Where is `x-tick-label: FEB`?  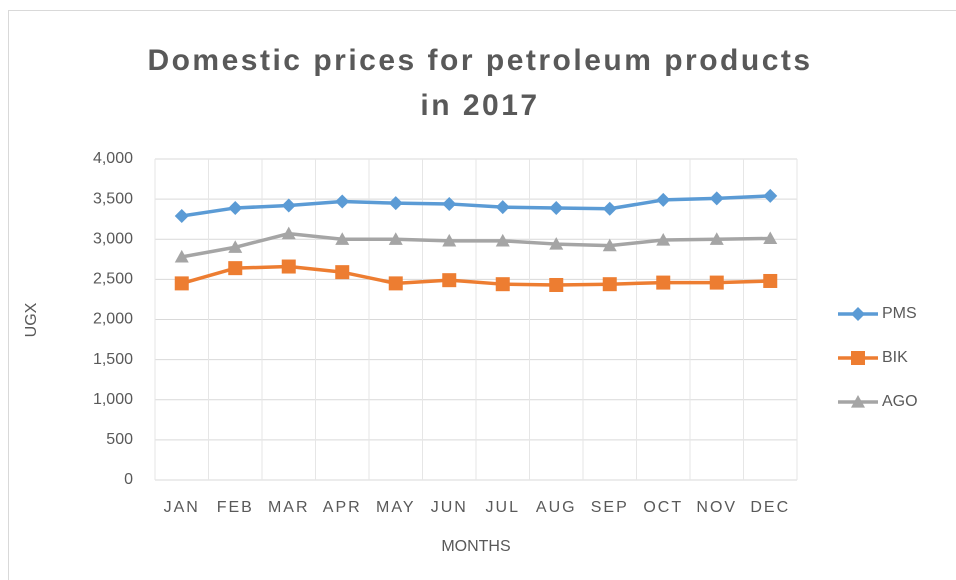 x-tick-label: FEB is located at coordinates (235, 507).